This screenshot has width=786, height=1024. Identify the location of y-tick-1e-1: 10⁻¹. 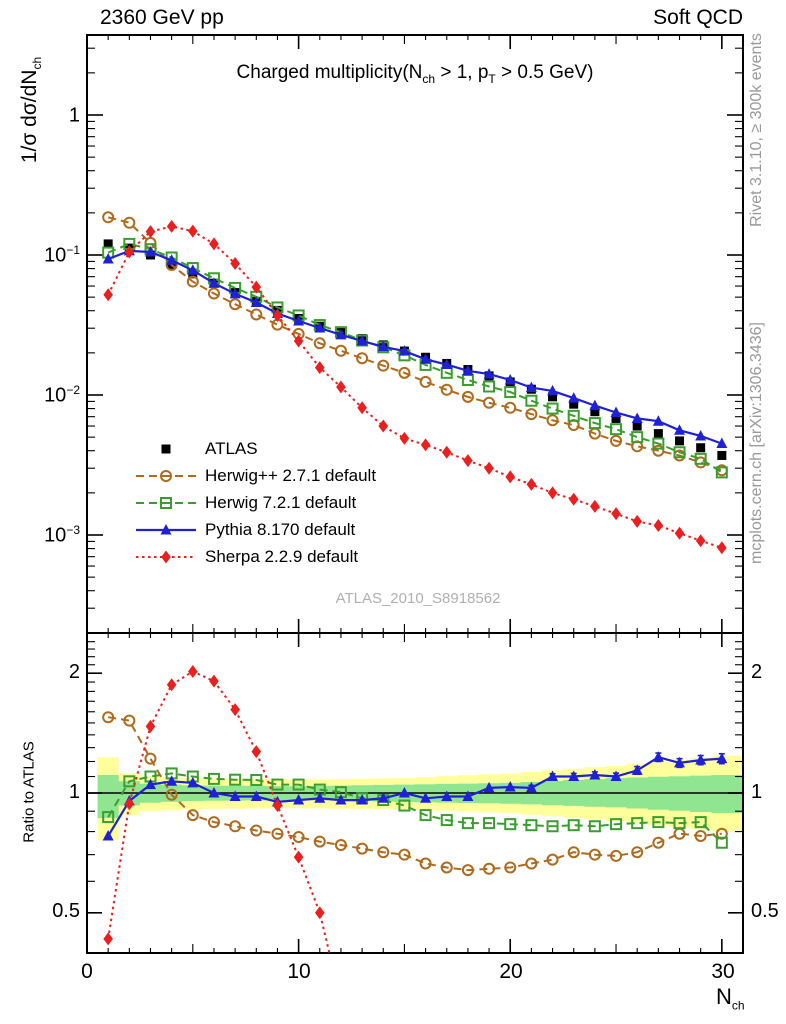
(62, 255).